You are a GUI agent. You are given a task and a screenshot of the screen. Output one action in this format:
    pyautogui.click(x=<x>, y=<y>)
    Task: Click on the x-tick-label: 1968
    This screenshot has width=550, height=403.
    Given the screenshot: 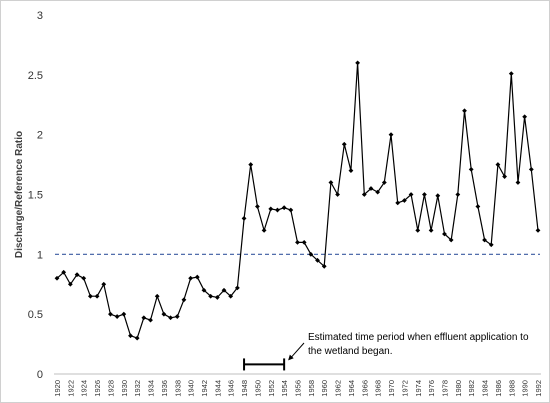 What is the action you would take?
    pyautogui.click(x=378, y=388)
    